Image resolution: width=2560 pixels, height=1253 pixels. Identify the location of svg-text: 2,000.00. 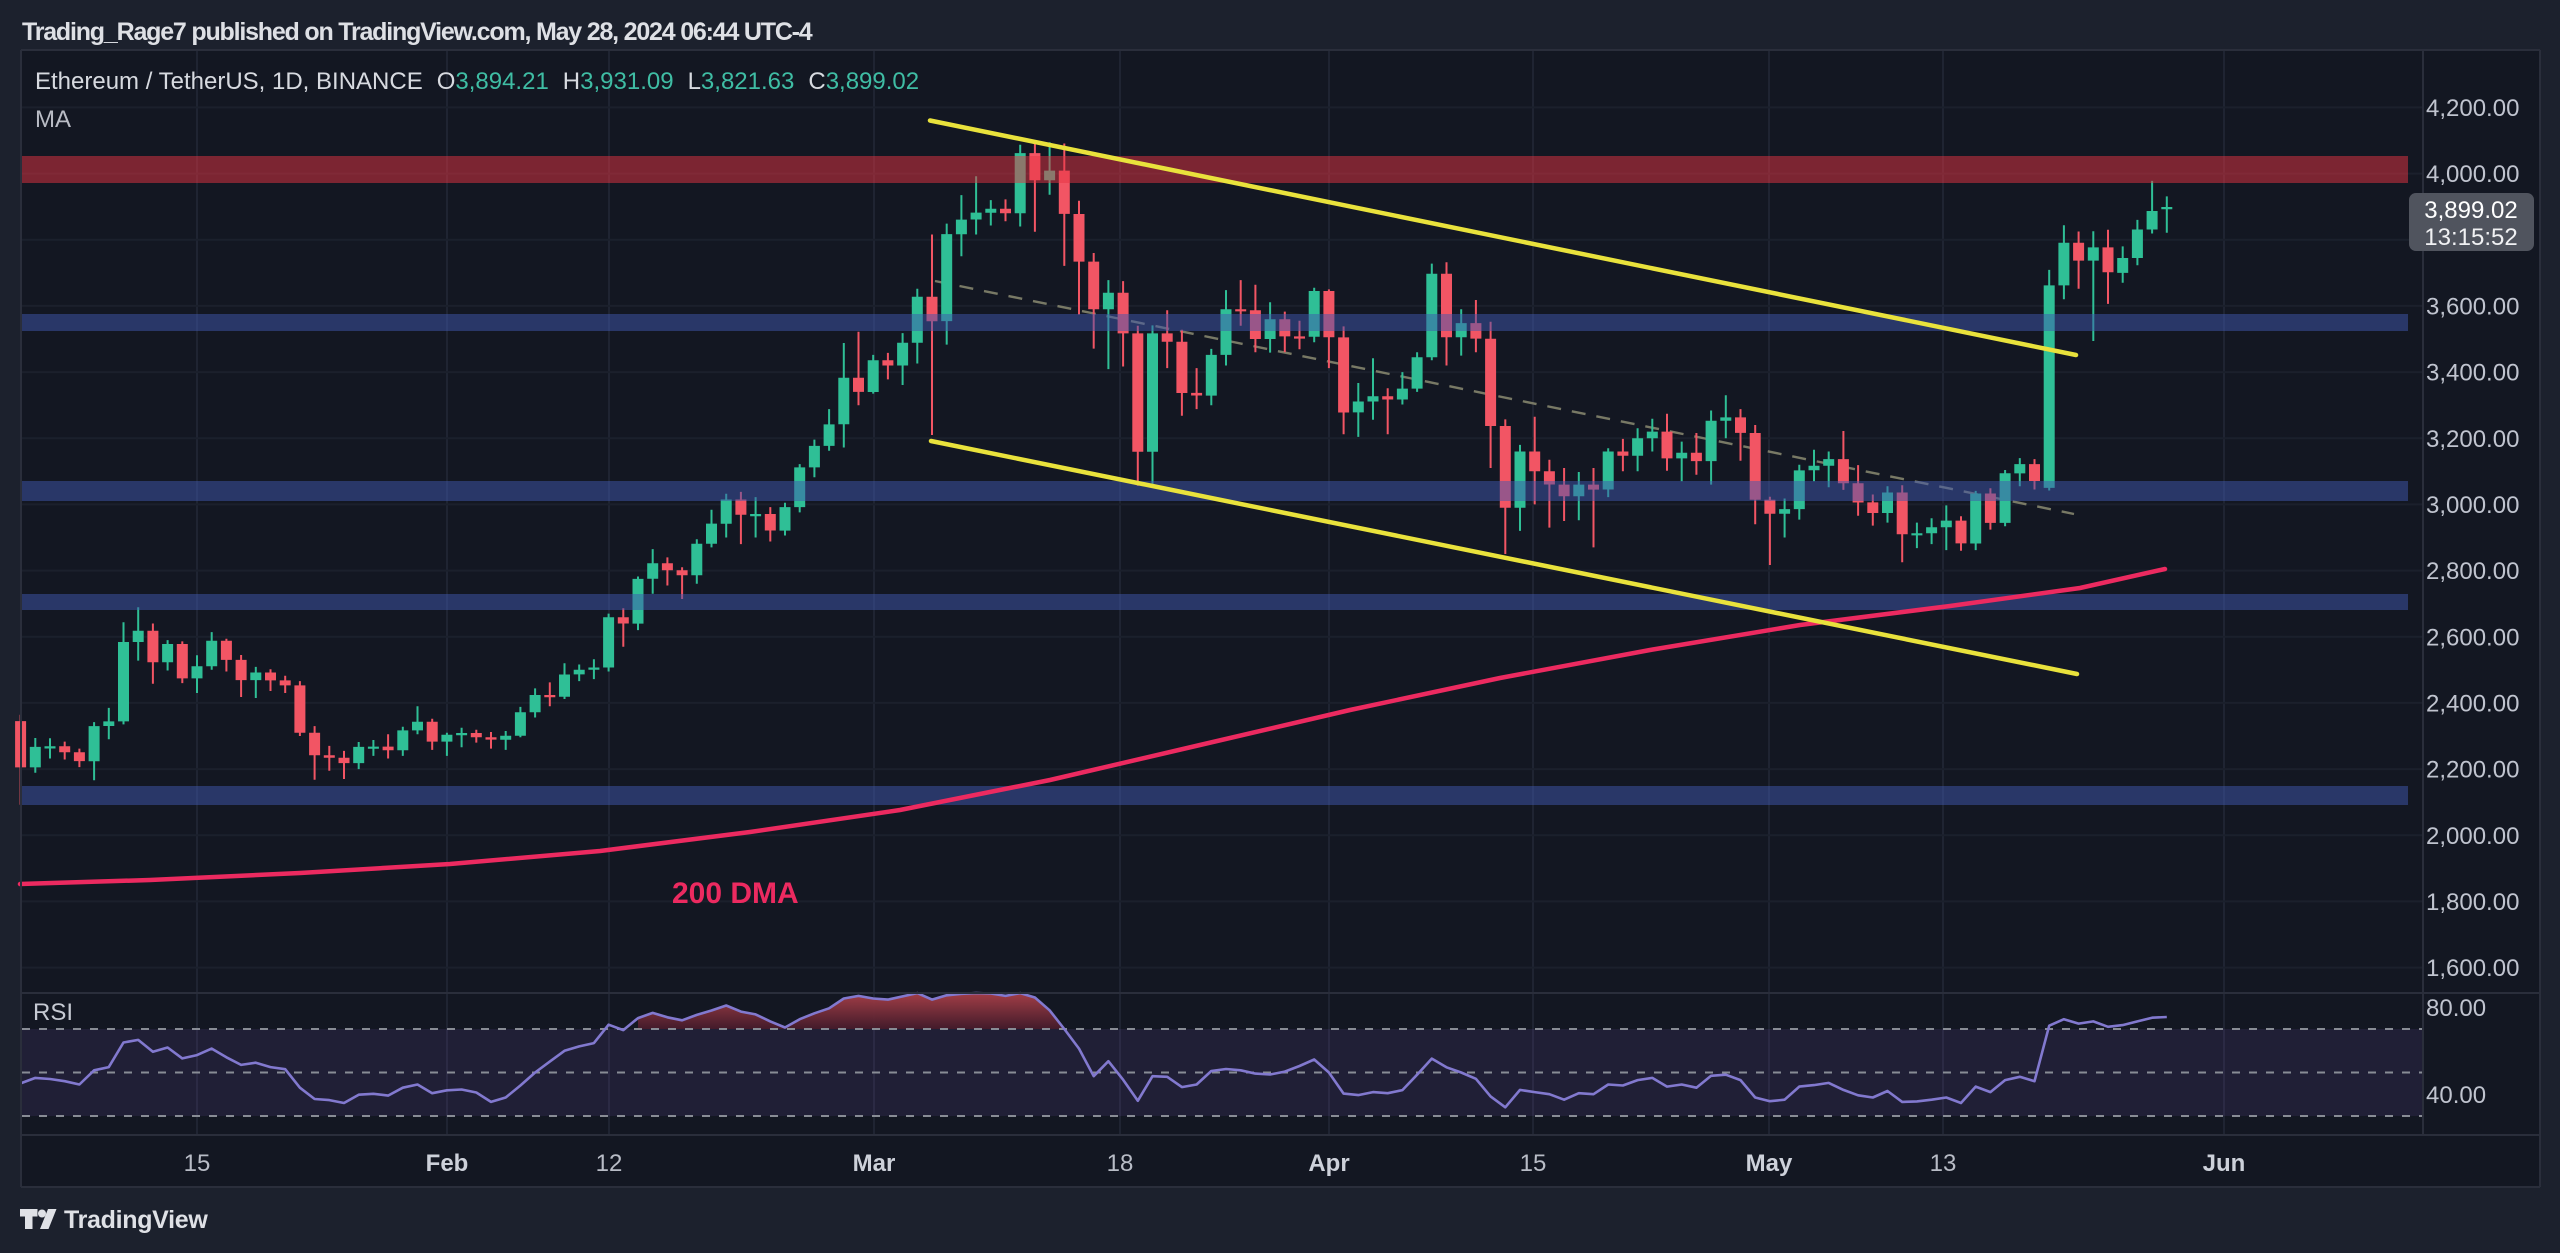
(2472, 836).